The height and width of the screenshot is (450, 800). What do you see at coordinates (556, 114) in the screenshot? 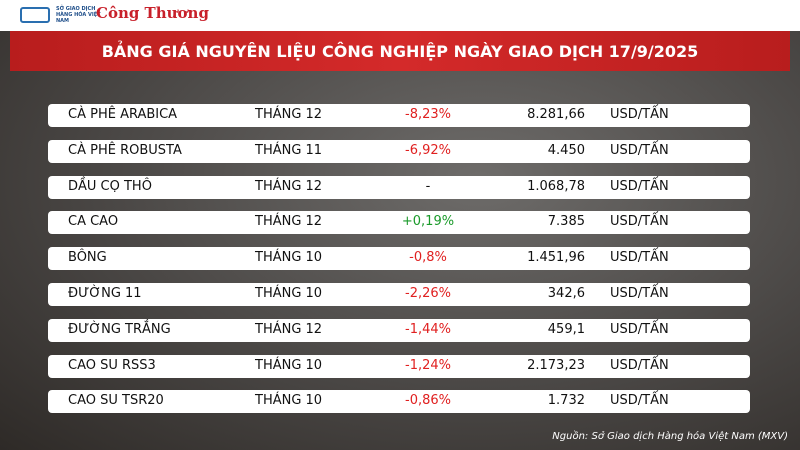
I see `price: 8.281,66` at bounding box center [556, 114].